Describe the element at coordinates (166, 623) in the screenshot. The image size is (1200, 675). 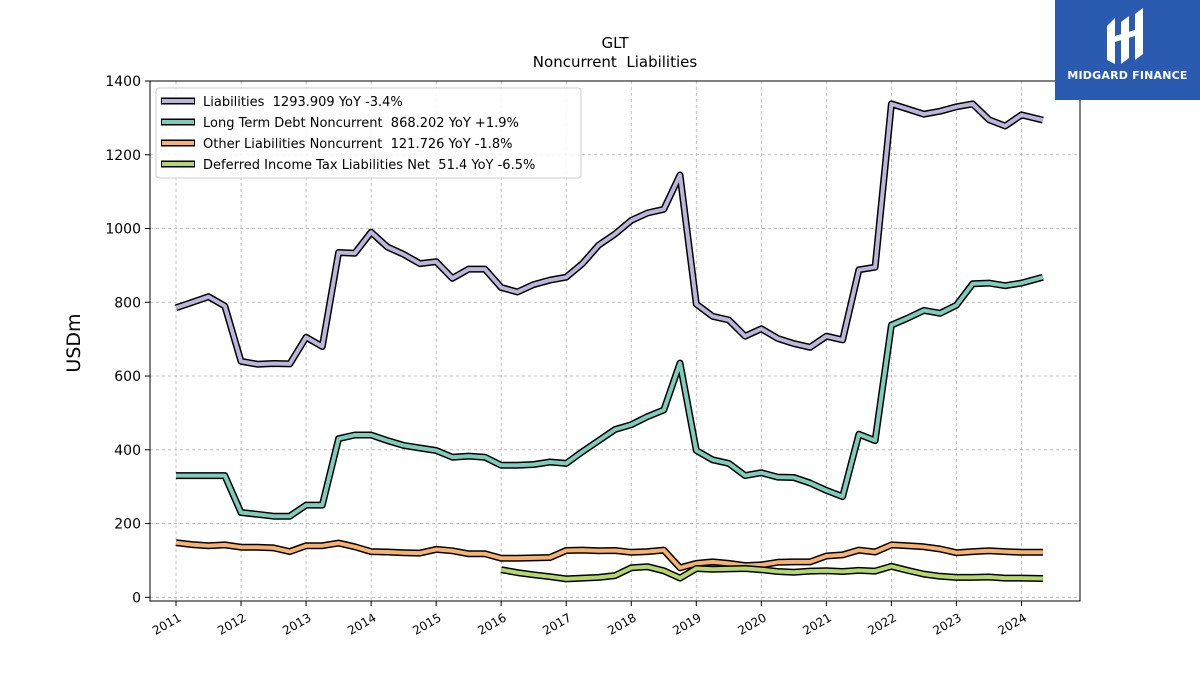
I see `x-tick-label: 2011` at that location.